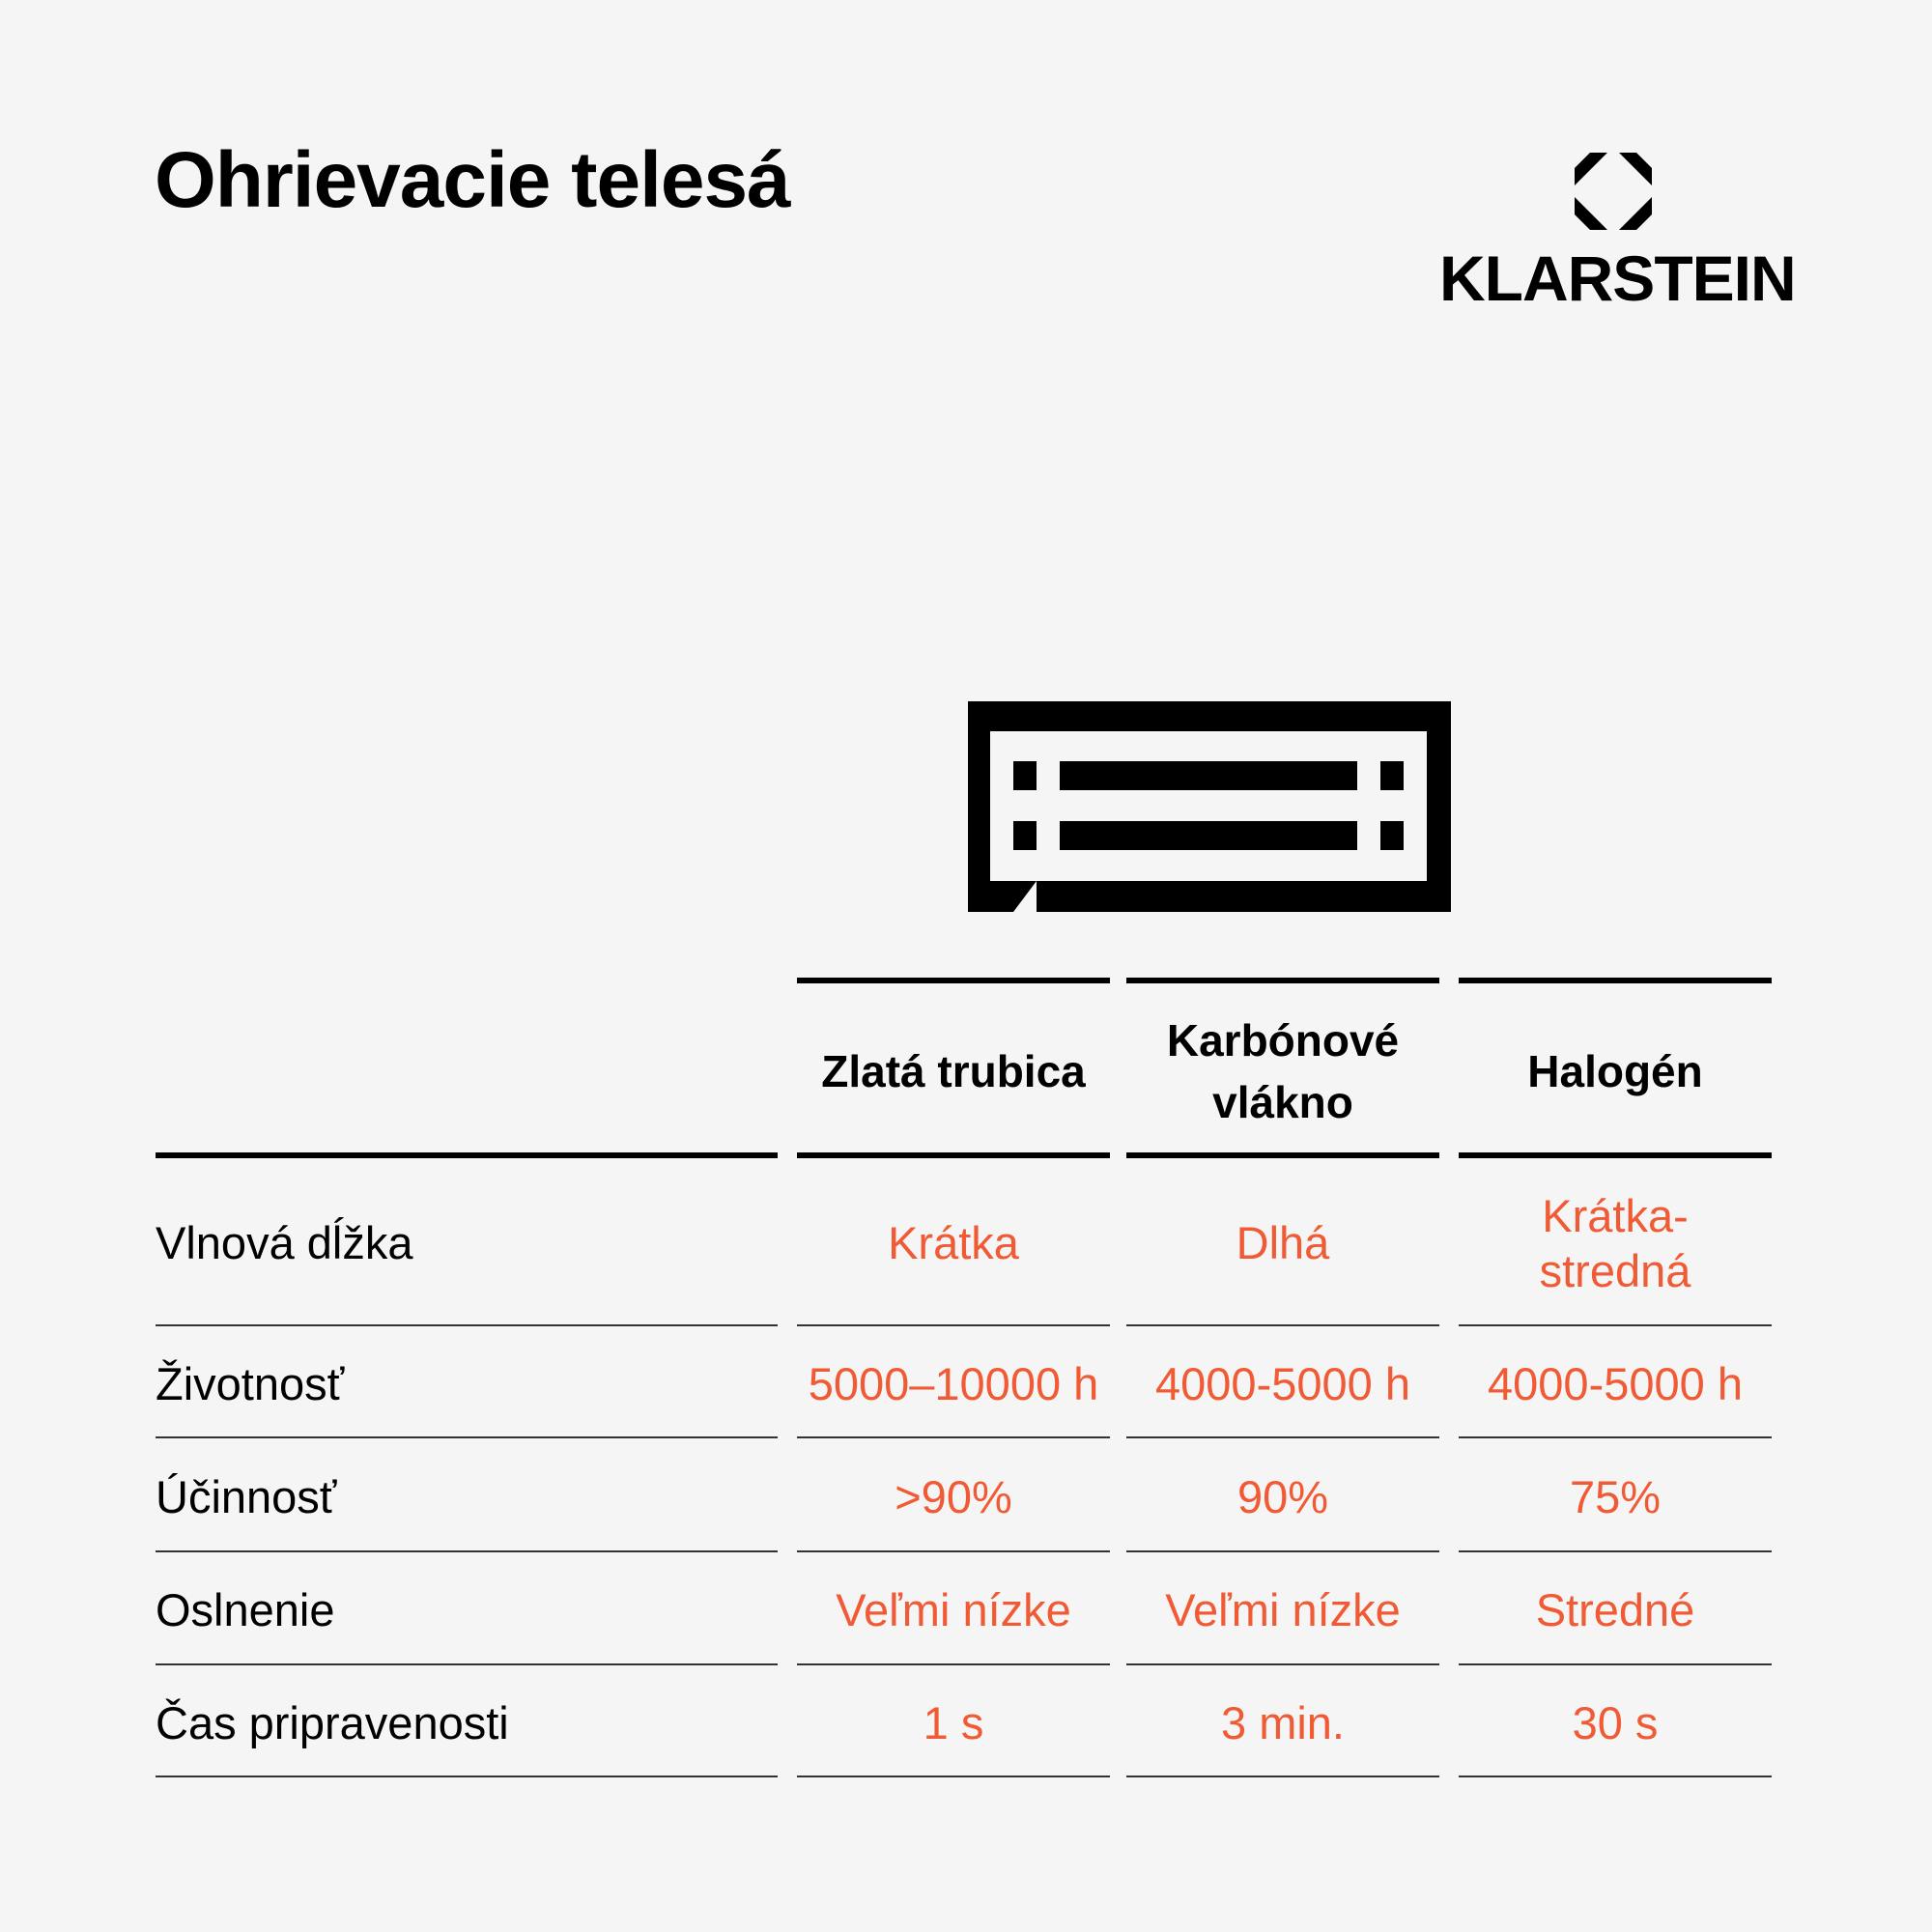 The height and width of the screenshot is (1932, 1932). Describe the element at coordinates (246, 1496) in the screenshot. I see `row-label: Účinnosť` at that location.